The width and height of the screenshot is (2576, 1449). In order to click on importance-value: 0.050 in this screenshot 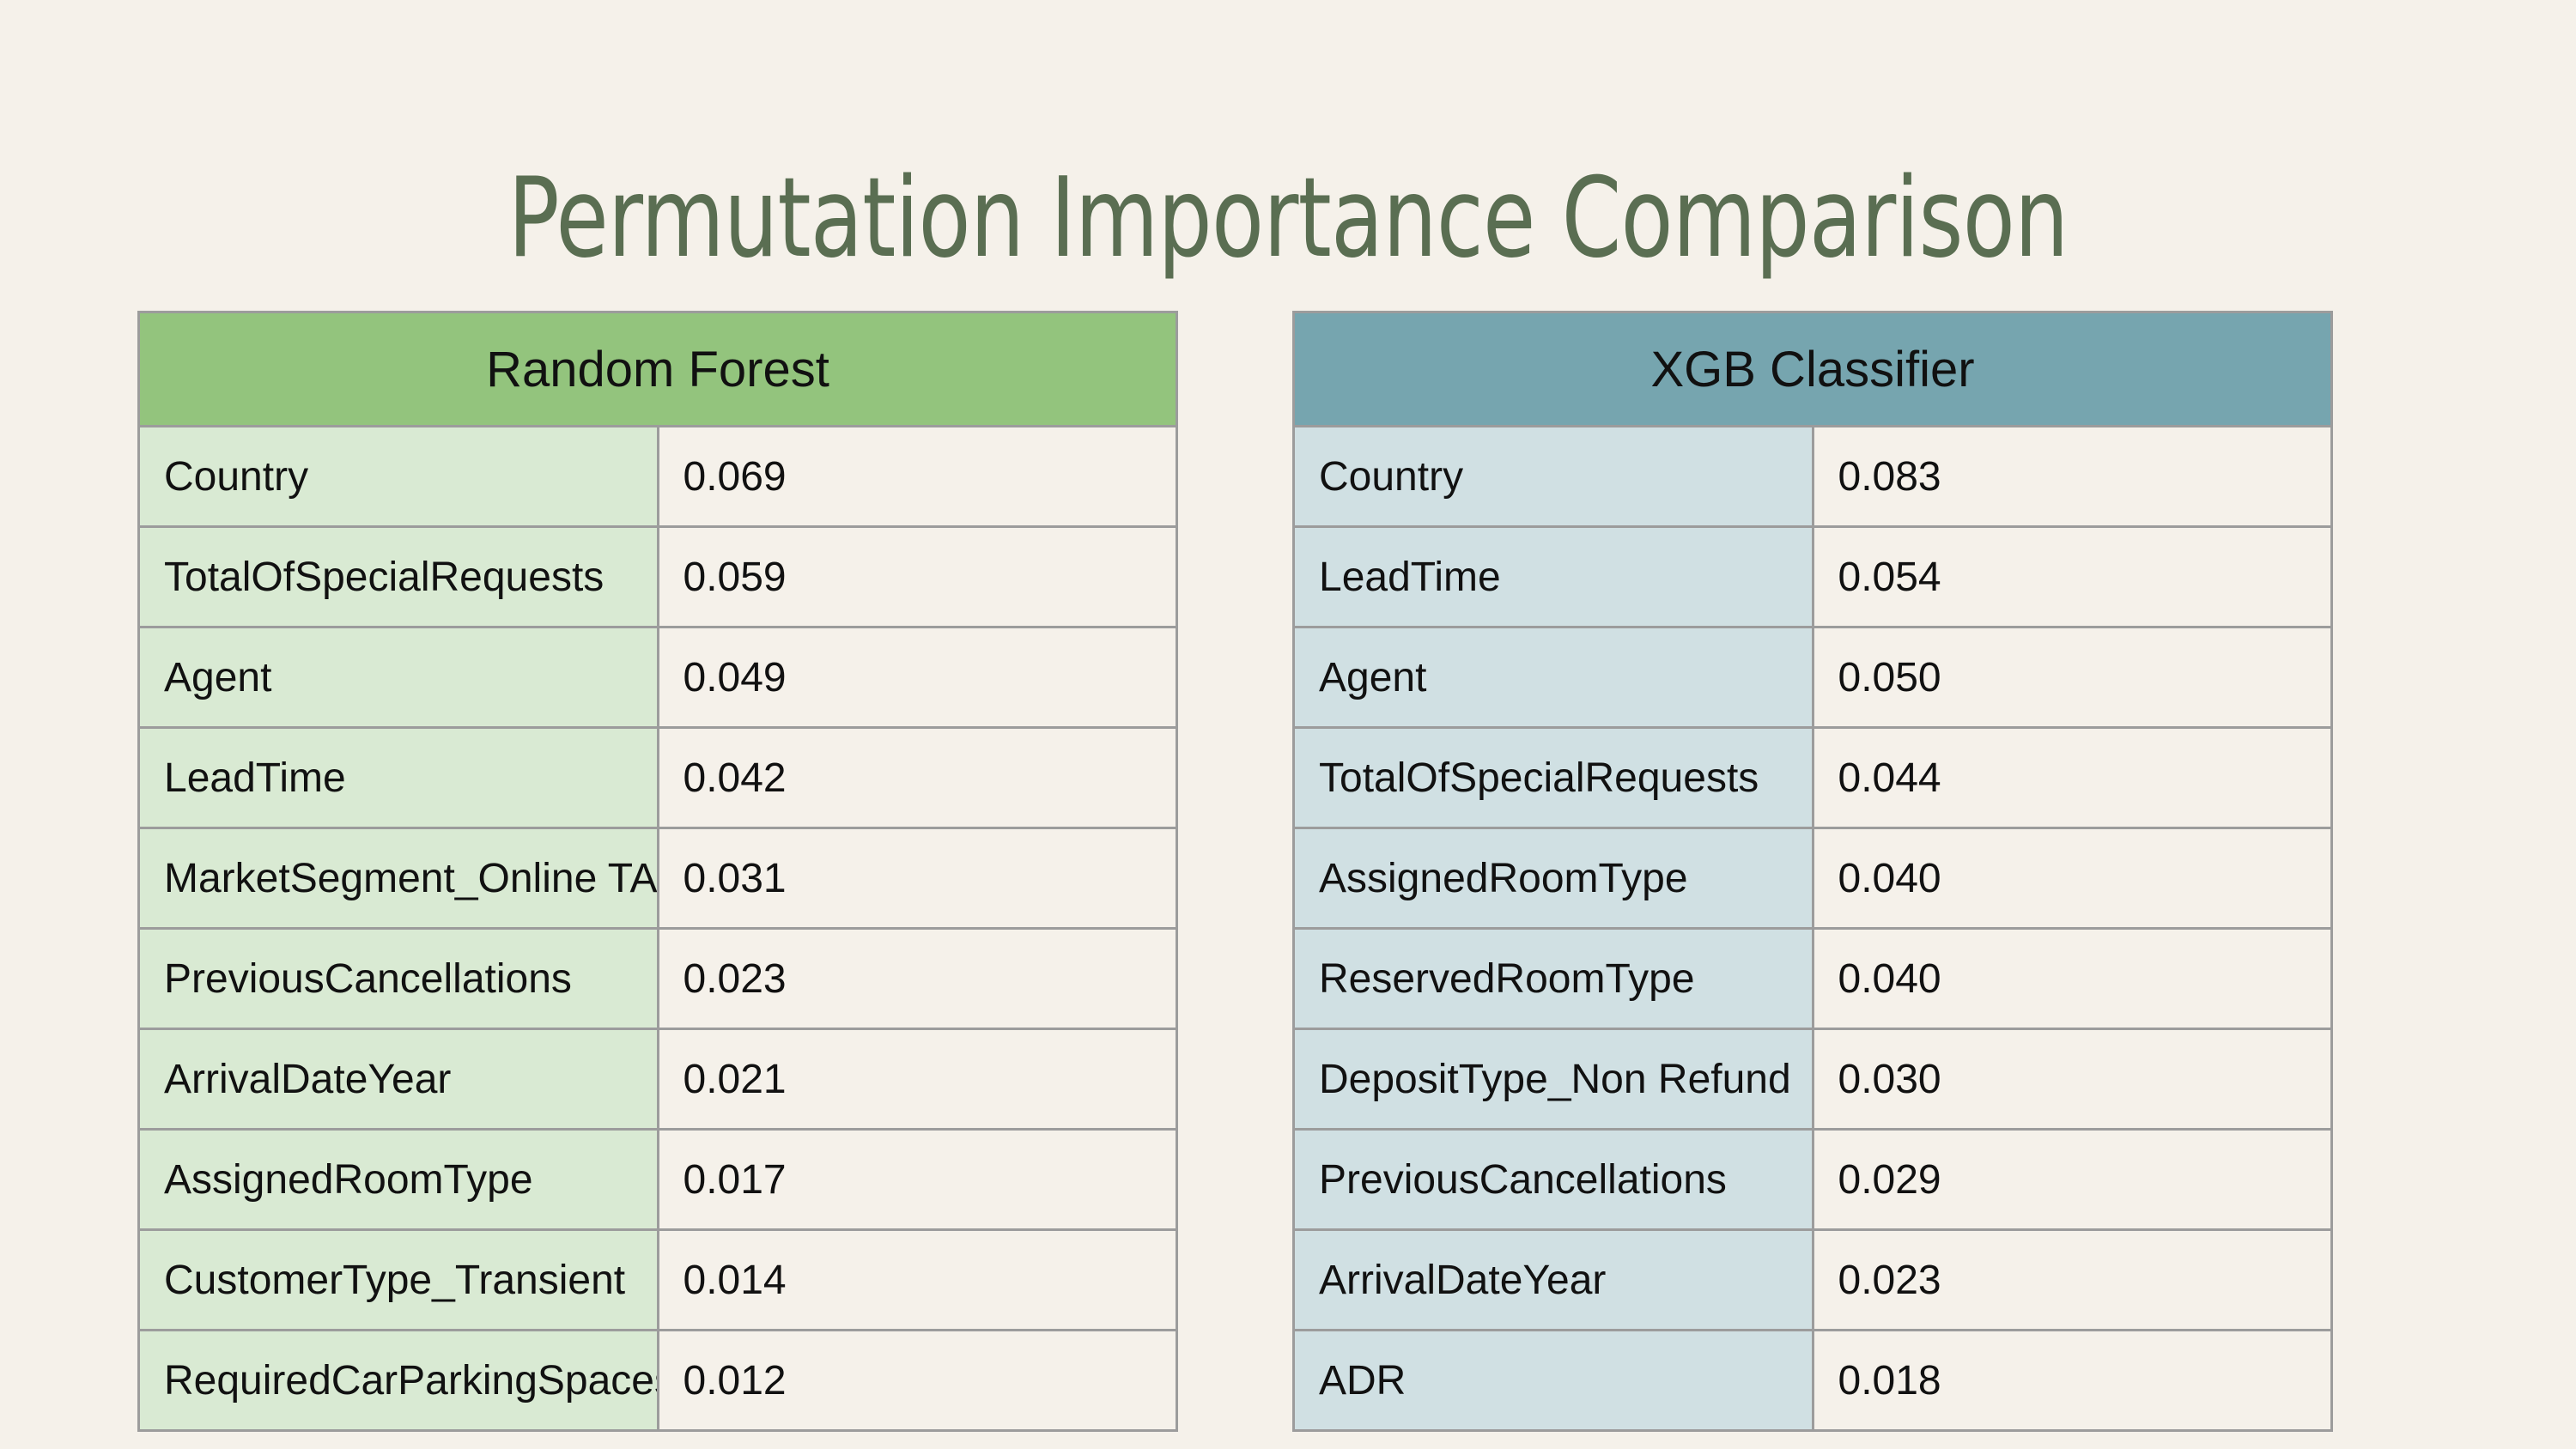, I will do `click(2072, 677)`.